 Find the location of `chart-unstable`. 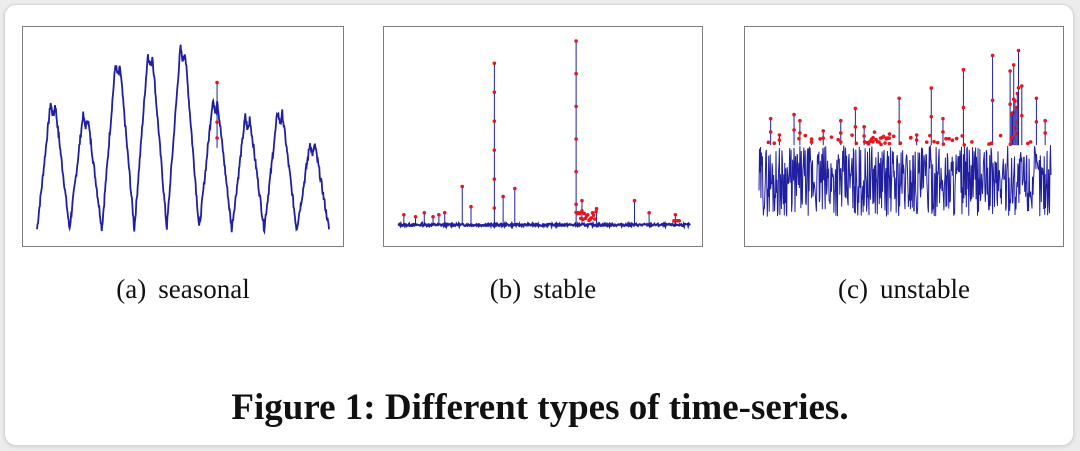

chart-unstable is located at coordinates (904, 136).